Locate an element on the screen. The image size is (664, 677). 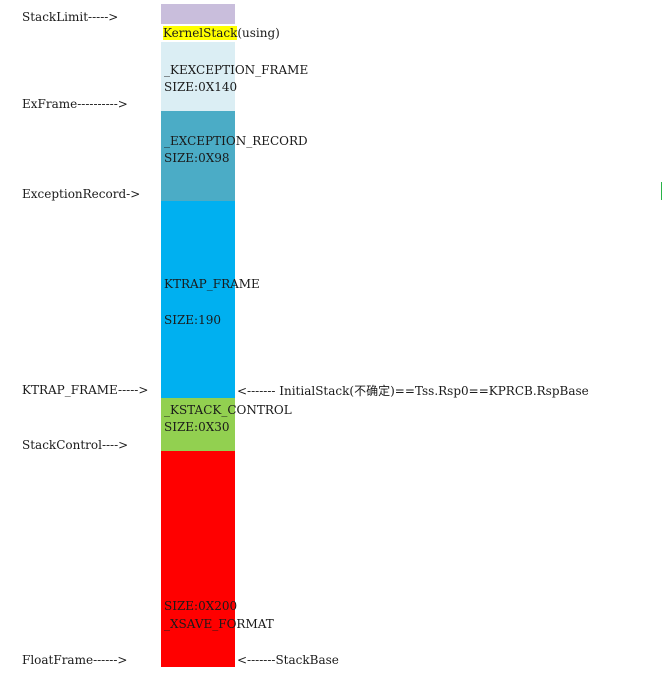
exception-record-size: SIZE:0X98 is located at coordinates (197, 158).